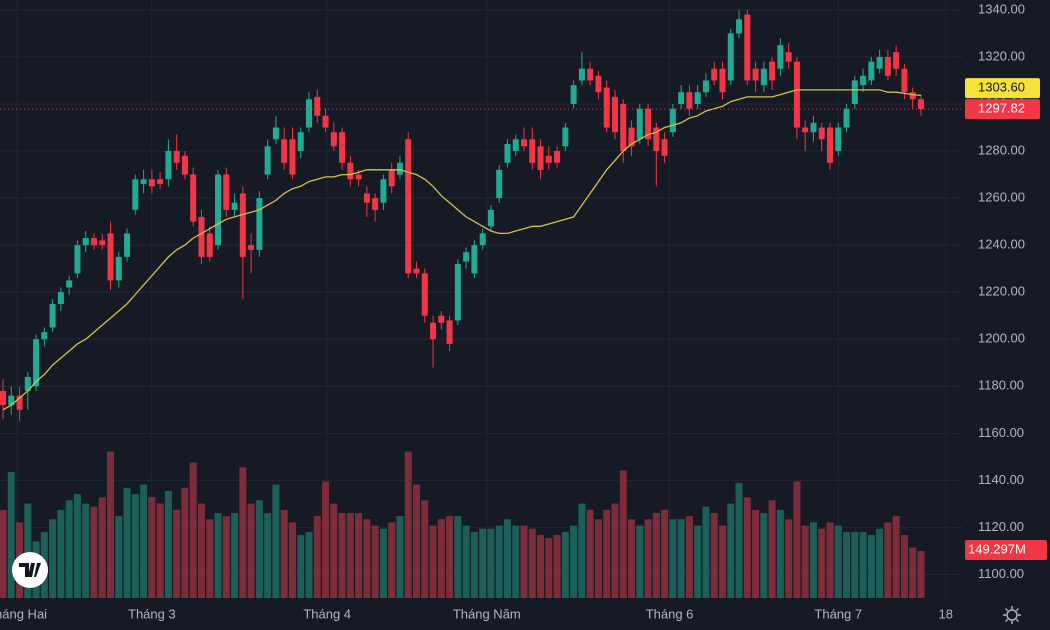  What do you see at coordinates (838, 613) in the screenshot?
I see `x-tick-label: Tháng 7` at bounding box center [838, 613].